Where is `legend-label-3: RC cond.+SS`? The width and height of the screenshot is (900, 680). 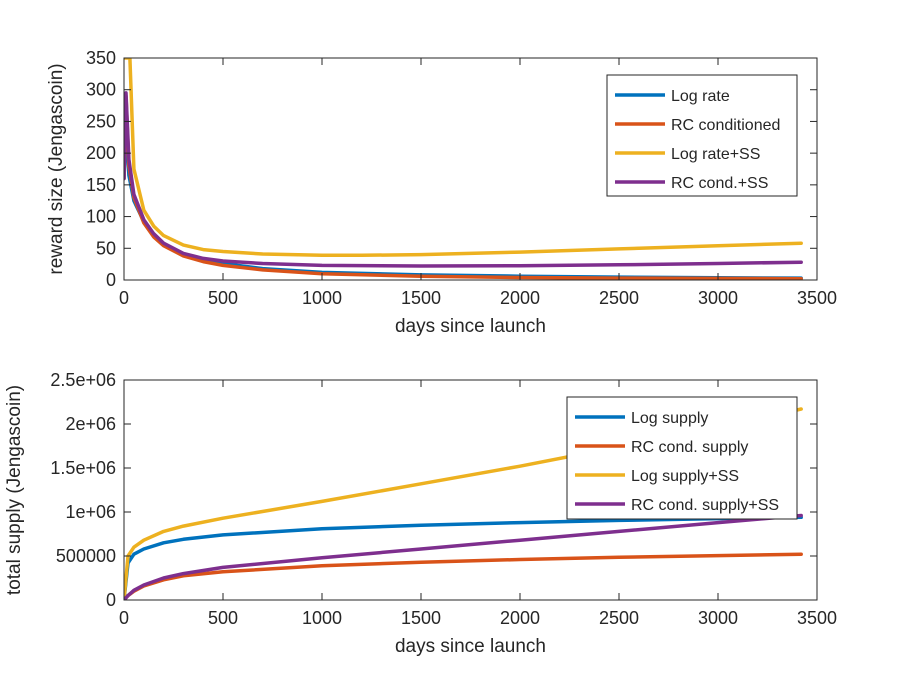 legend-label-3: RC cond.+SS is located at coordinates (719, 183).